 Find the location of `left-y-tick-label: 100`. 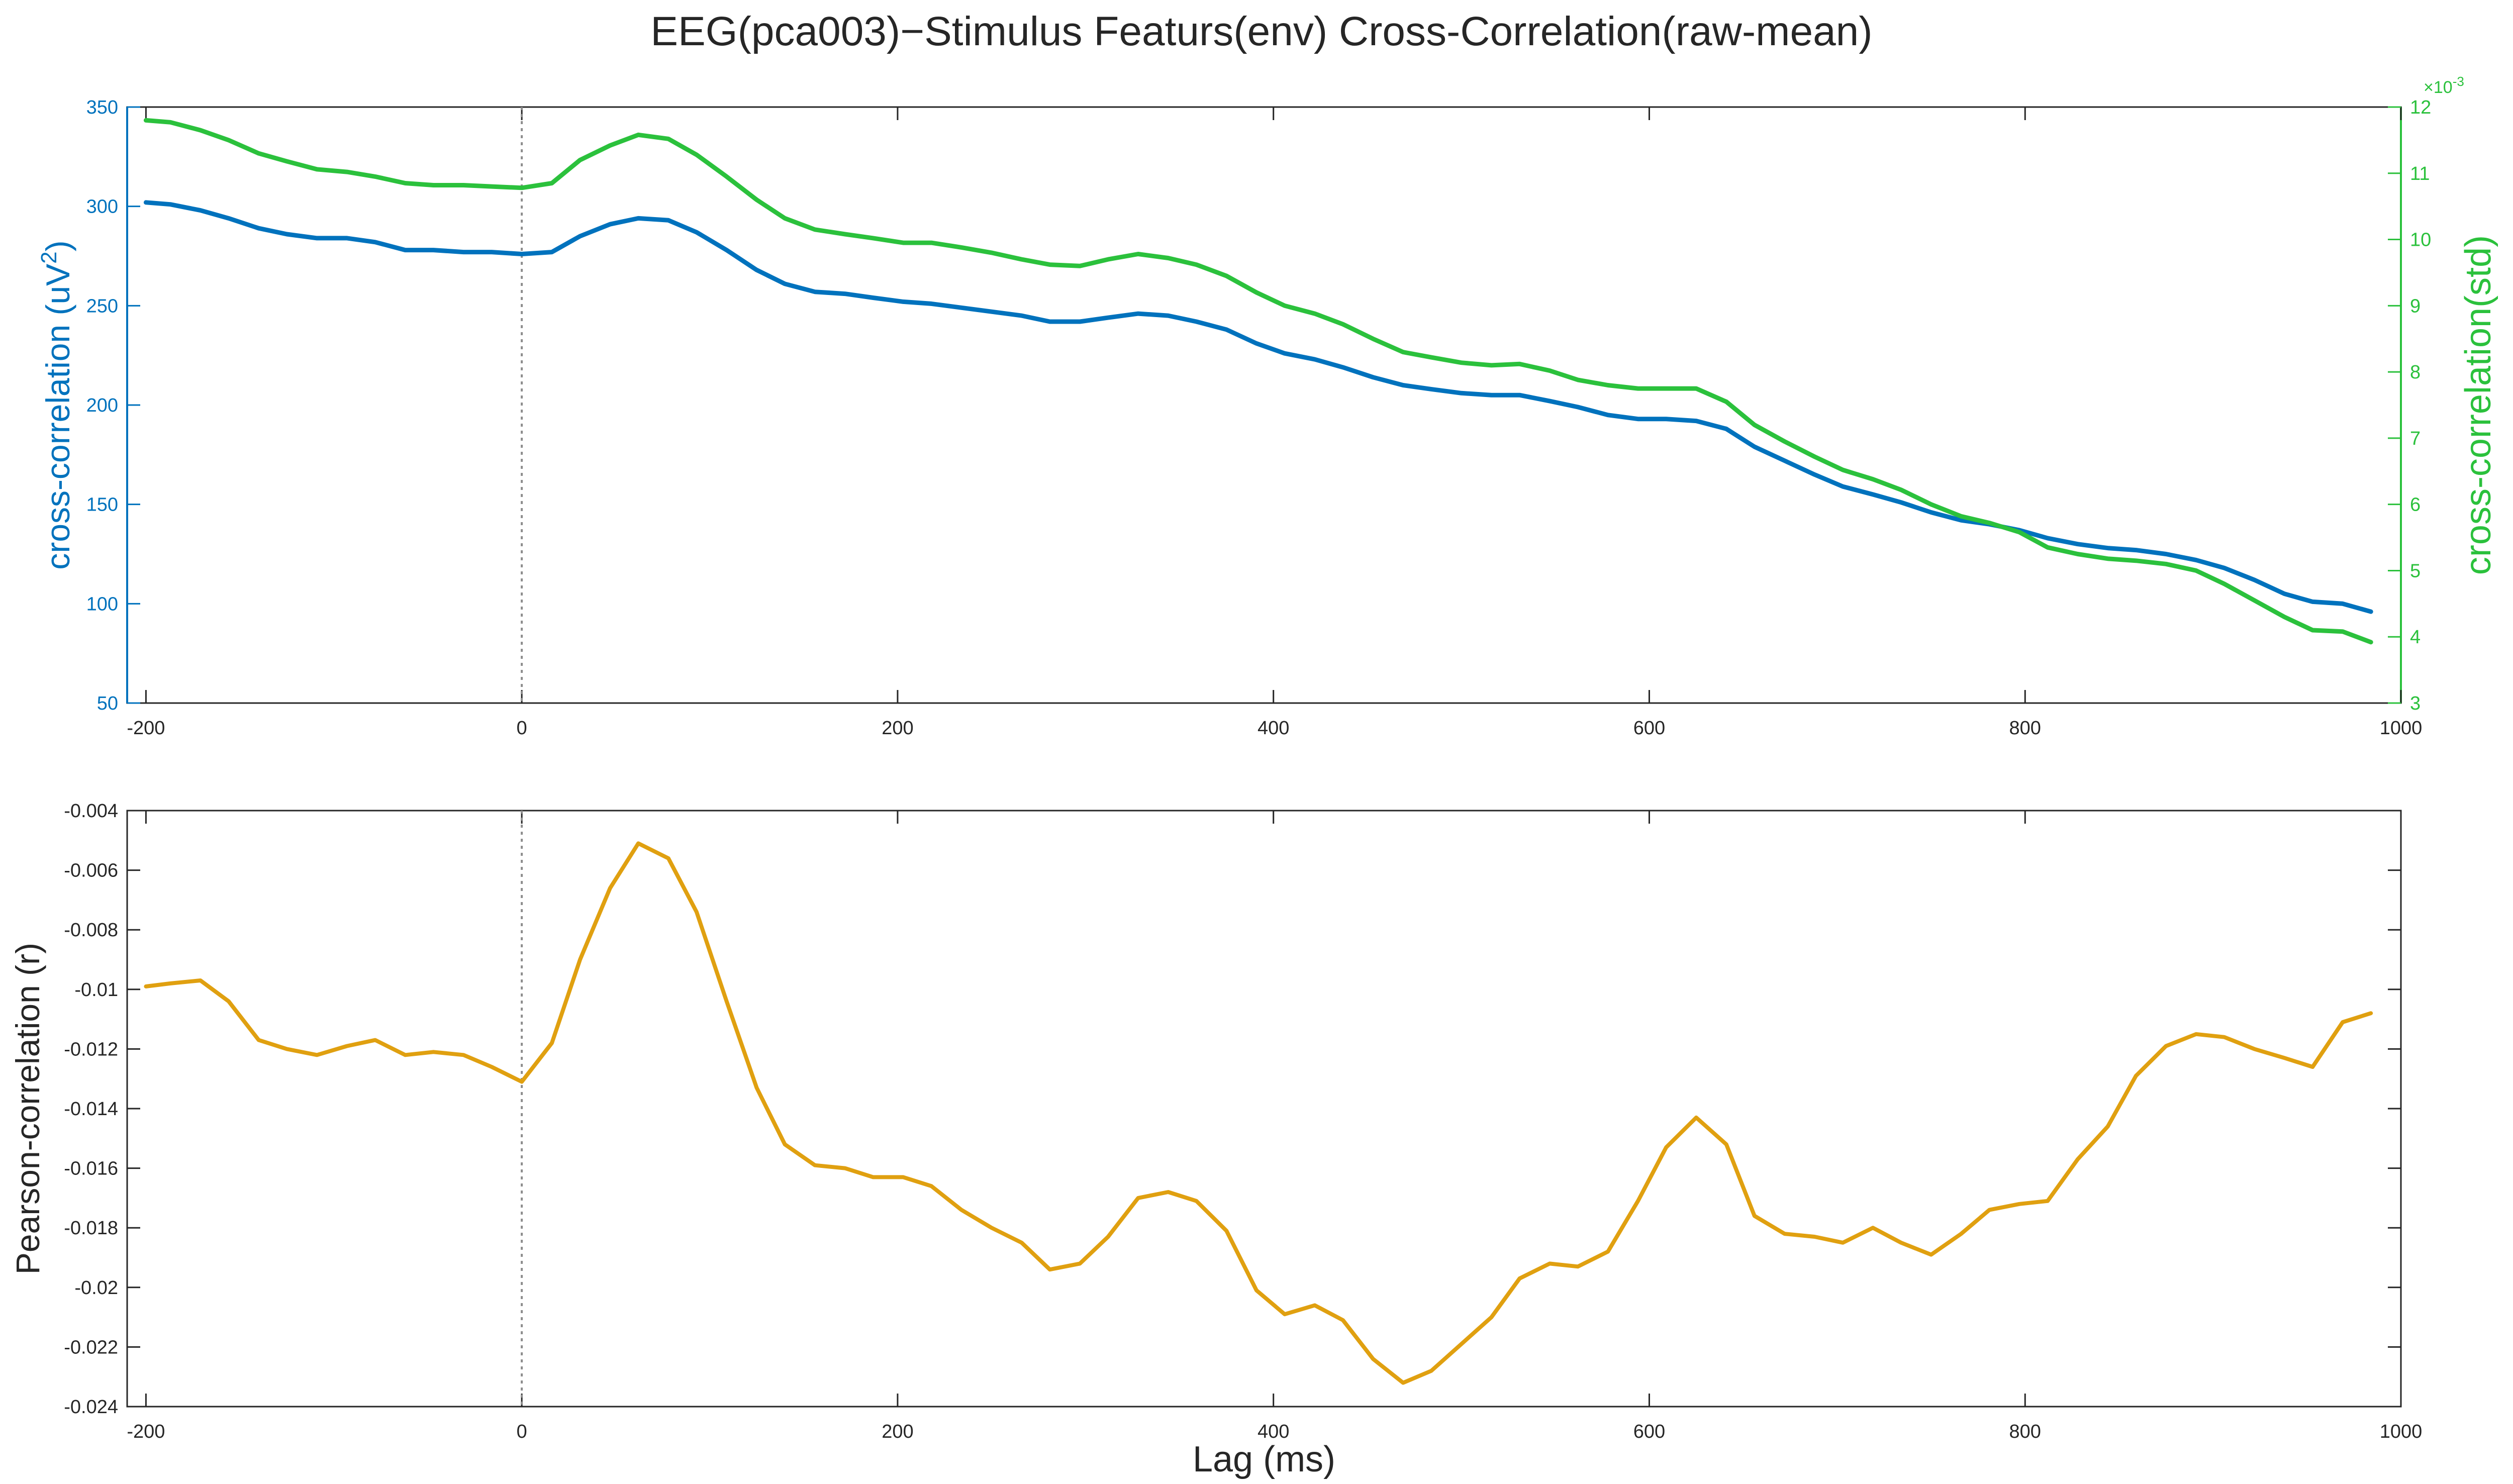

left-y-tick-label: 100 is located at coordinates (102, 604).